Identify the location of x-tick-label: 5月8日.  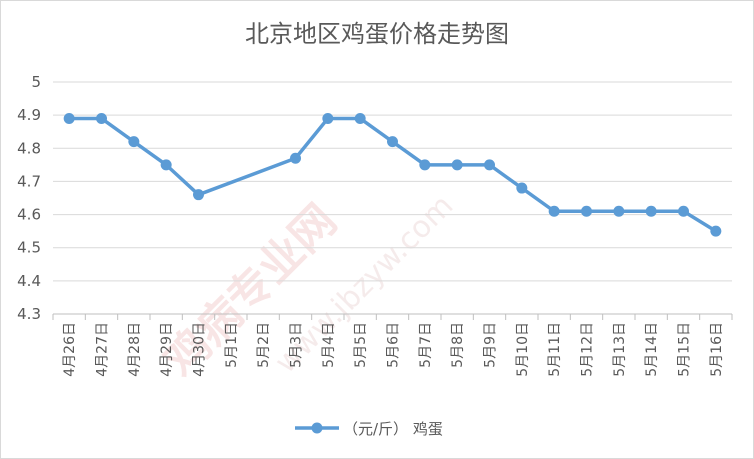
(458, 345).